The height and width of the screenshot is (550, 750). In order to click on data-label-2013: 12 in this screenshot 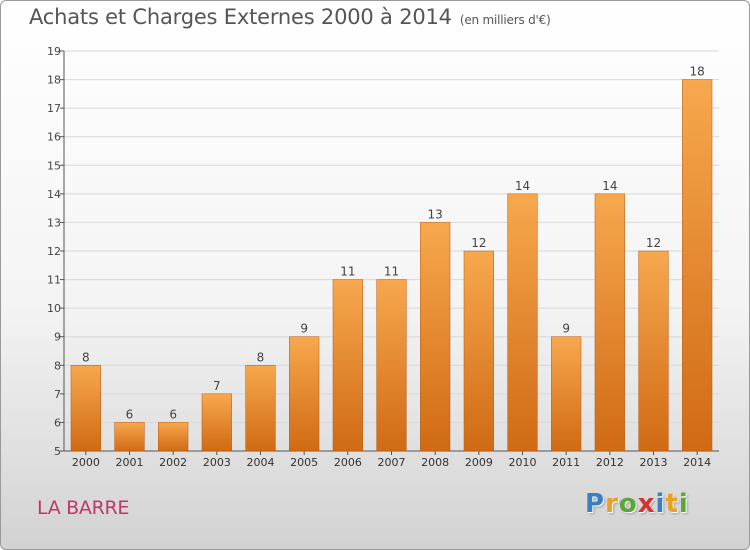, I will do `click(653, 243)`.